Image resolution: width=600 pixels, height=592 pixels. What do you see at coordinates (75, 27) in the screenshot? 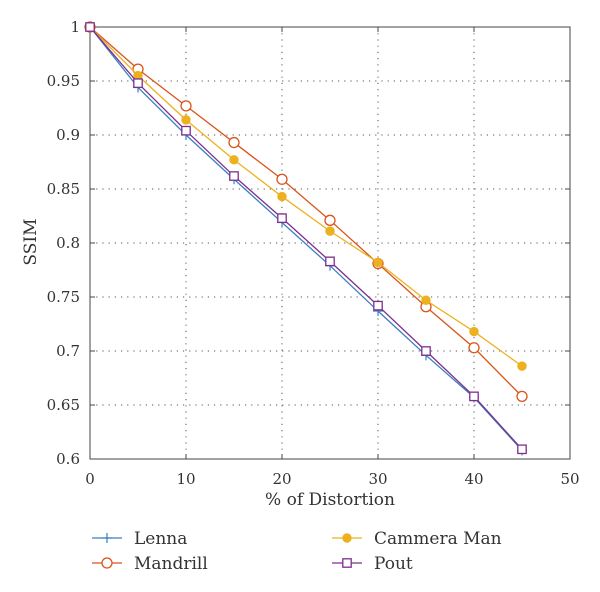
I see `y-tick-label: 1` at bounding box center [75, 27].